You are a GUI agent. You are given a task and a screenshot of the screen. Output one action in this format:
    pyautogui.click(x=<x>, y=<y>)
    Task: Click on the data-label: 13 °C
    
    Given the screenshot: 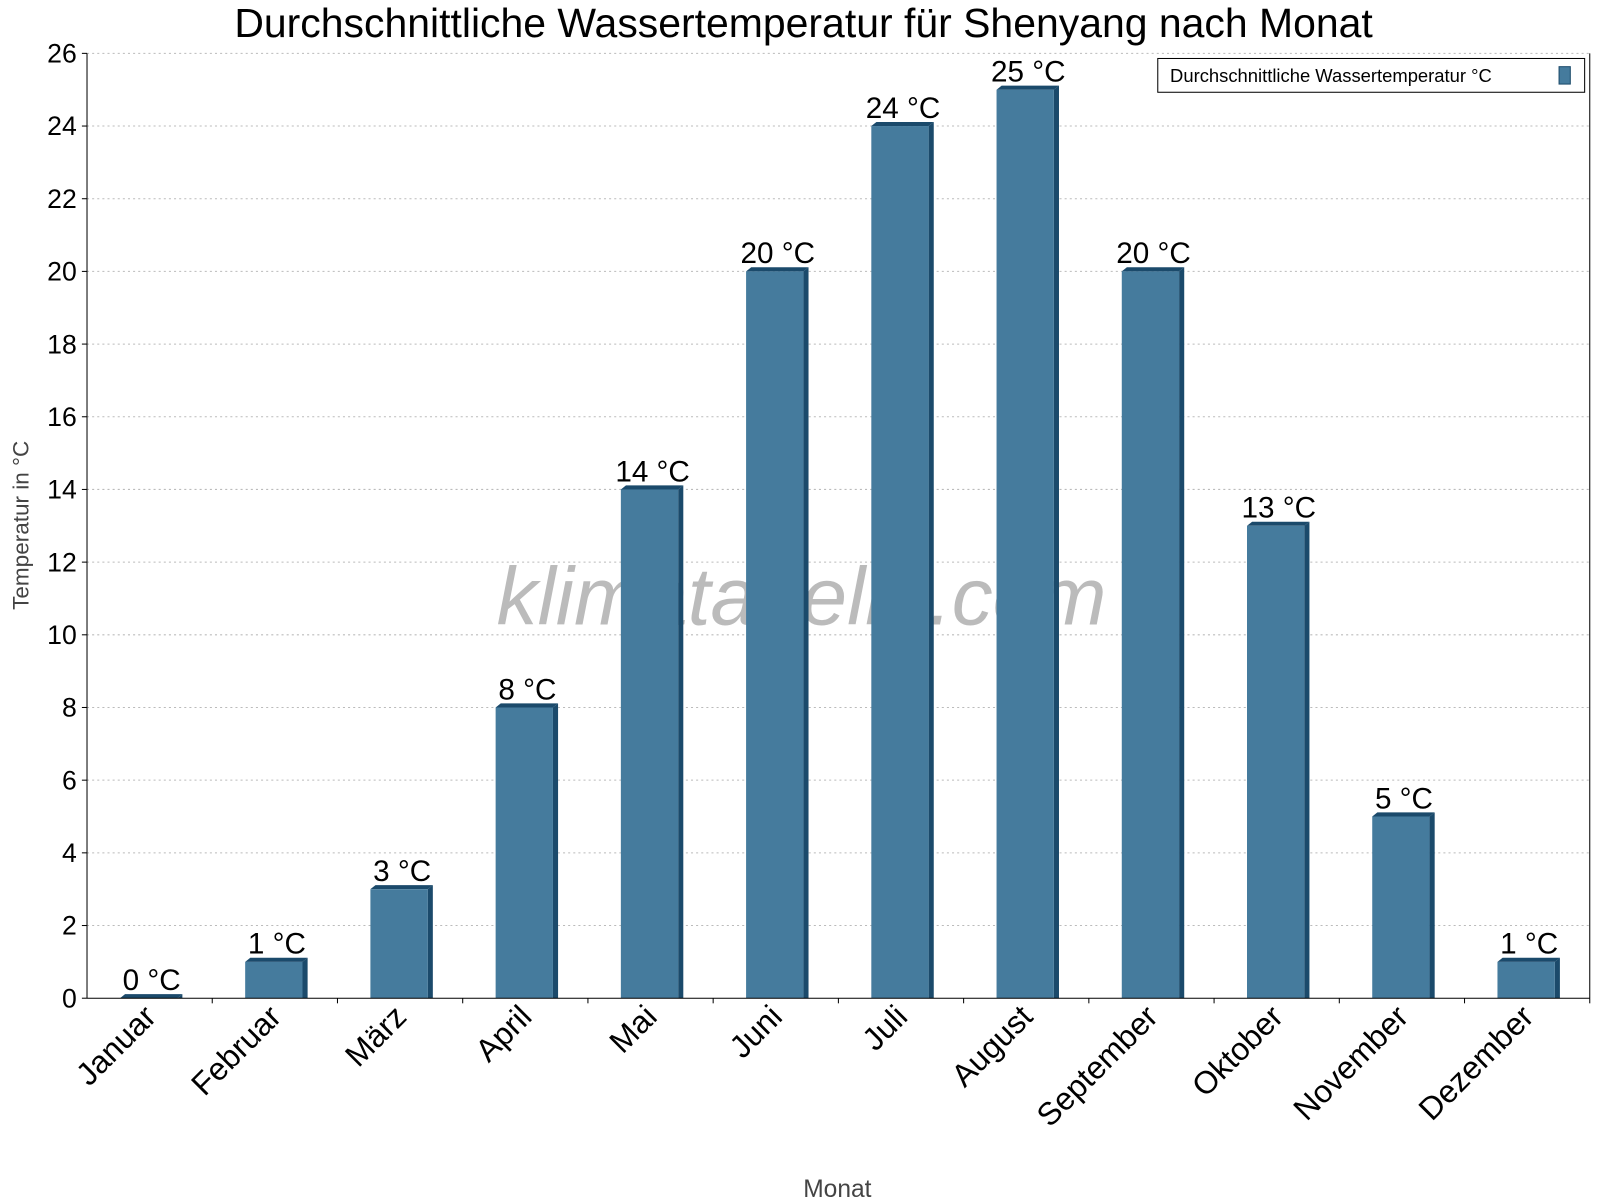 What is the action you would take?
    pyautogui.click(x=1278, y=508)
    